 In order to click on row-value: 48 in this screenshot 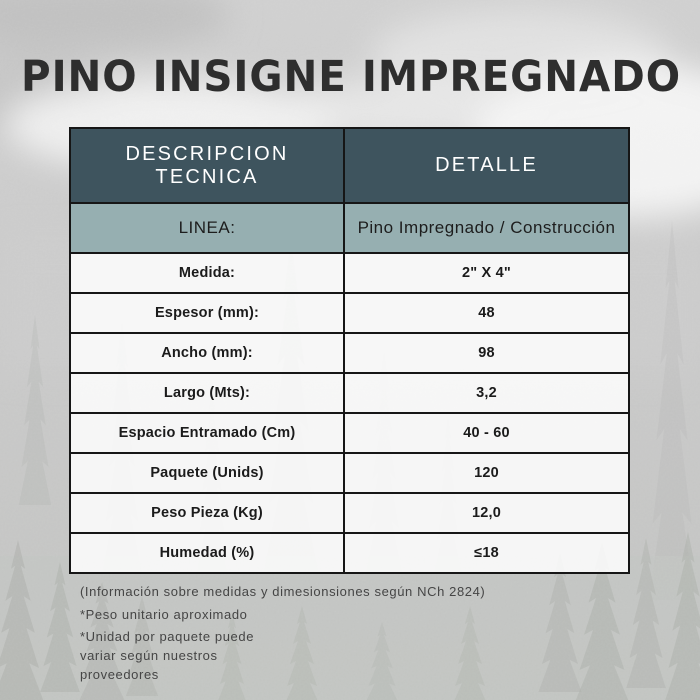, I will do `click(486, 313)`.